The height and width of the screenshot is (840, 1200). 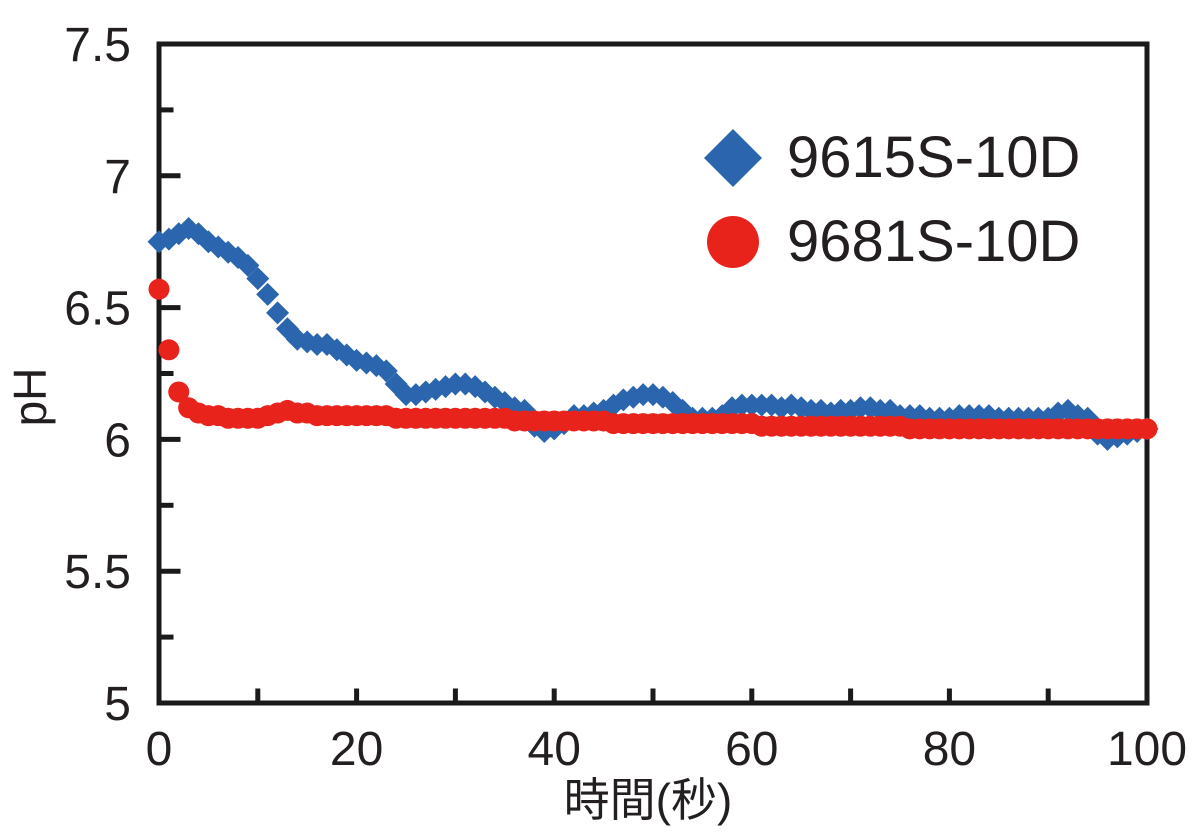 What do you see at coordinates (892, 199) in the screenshot?
I see `legend: 9615S-10D 9681S-10D` at bounding box center [892, 199].